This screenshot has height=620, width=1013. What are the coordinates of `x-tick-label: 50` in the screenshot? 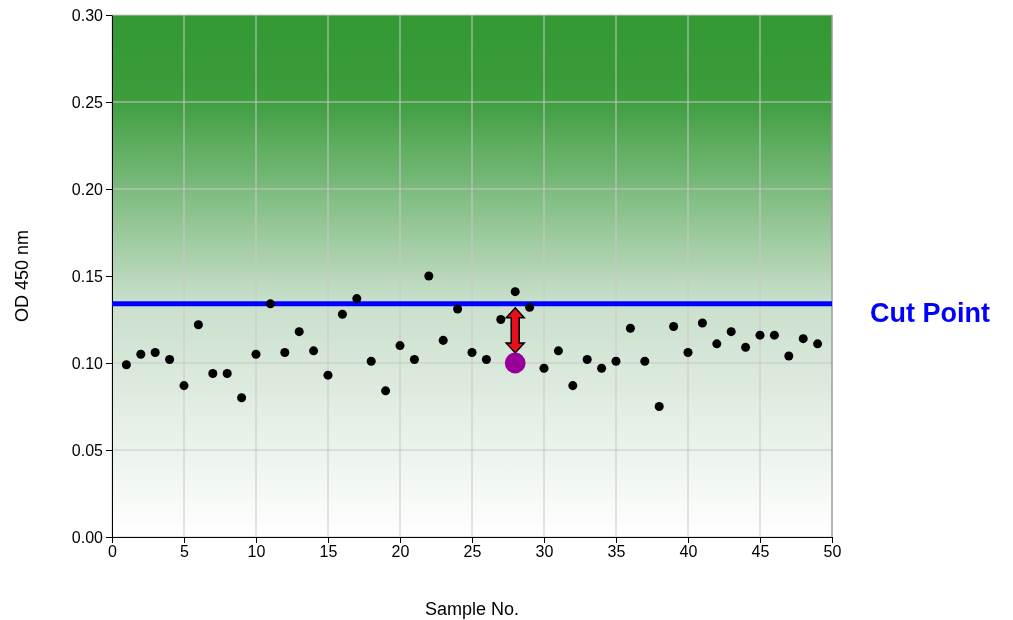 It's located at (832, 552).